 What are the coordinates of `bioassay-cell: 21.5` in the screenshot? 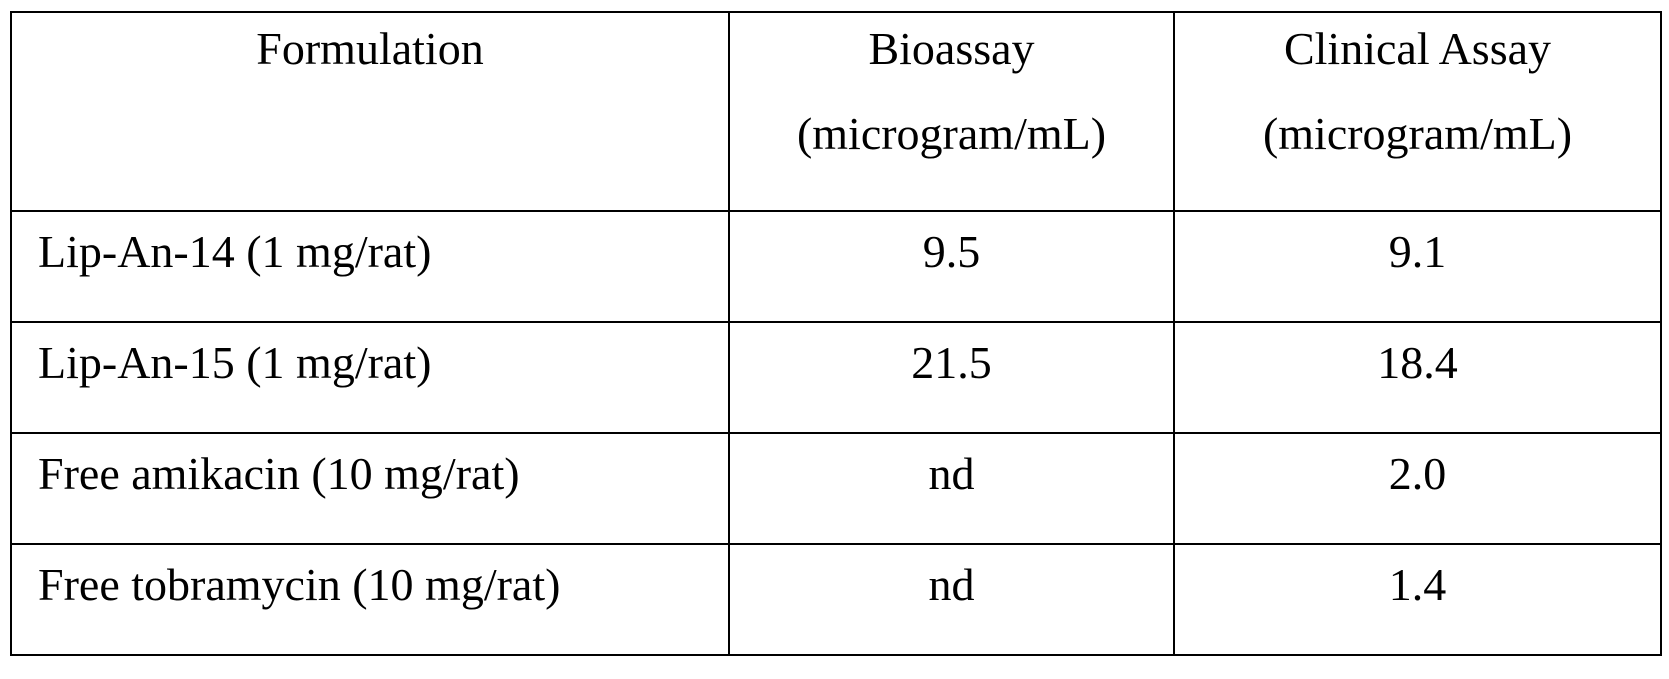 It's located at (951, 377).